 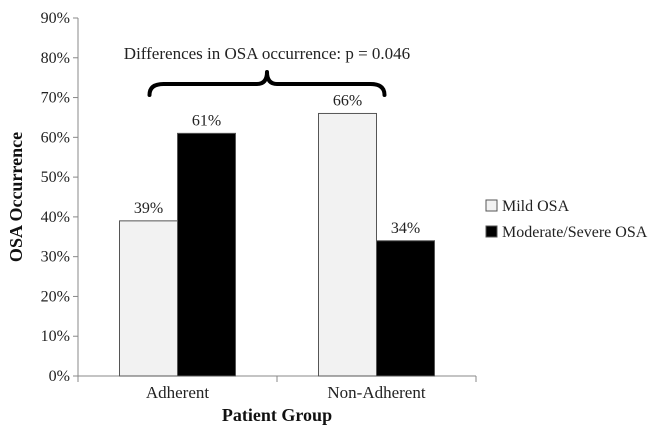 What do you see at coordinates (55, 296) in the screenshot?
I see `y-tick-label: 20%` at bounding box center [55, 296].